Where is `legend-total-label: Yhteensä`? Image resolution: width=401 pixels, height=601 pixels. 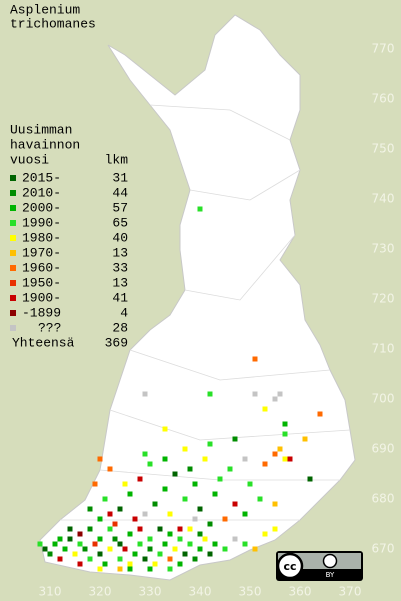
legend-total-label: Yhteensä is located at coordinates (43, 342).